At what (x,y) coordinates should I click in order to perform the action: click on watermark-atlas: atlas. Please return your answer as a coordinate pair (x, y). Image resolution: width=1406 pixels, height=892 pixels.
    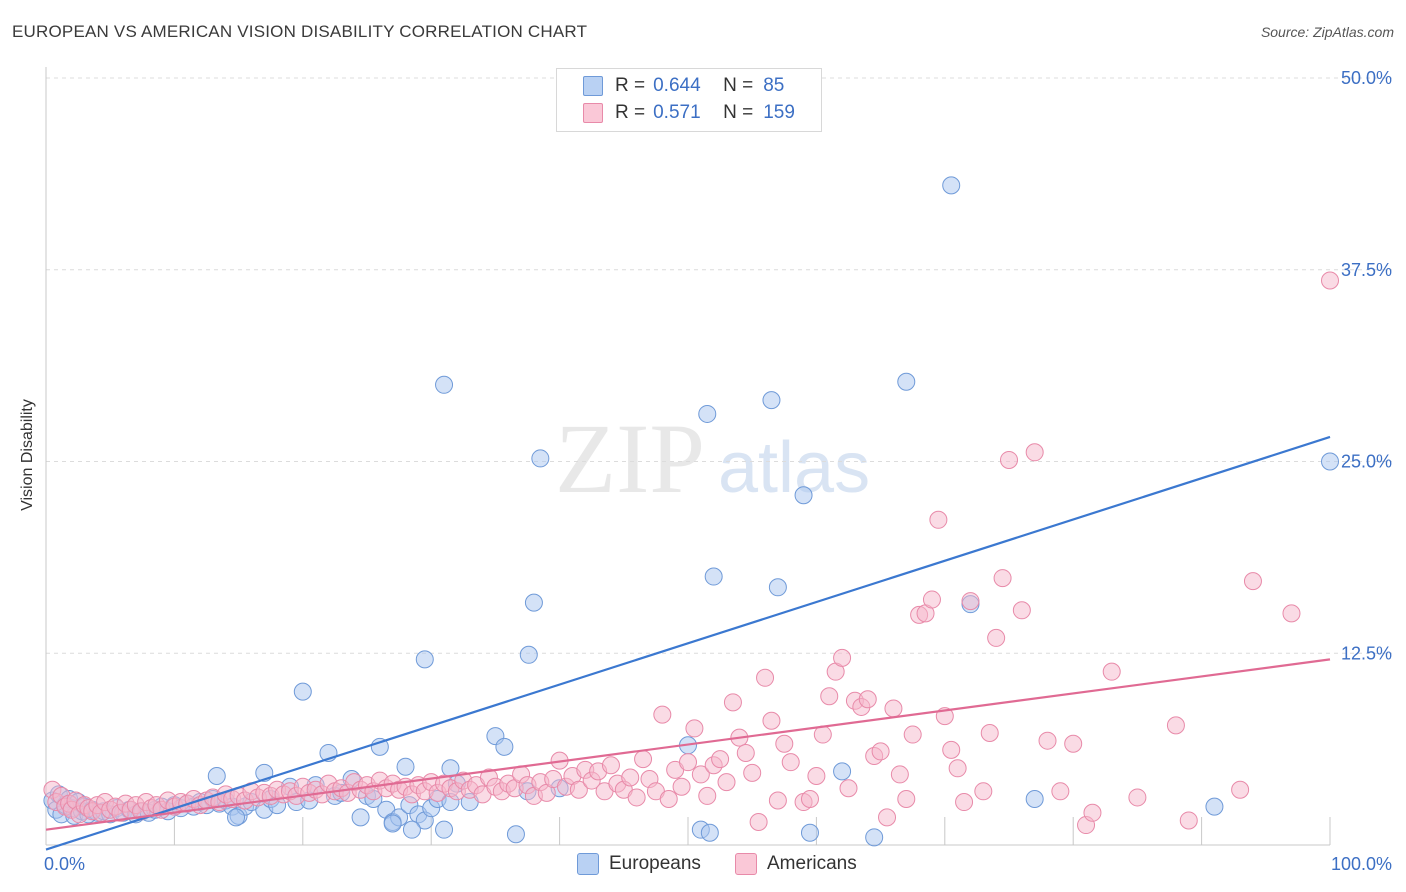
    Looking at the image, I should click on (794, 468).